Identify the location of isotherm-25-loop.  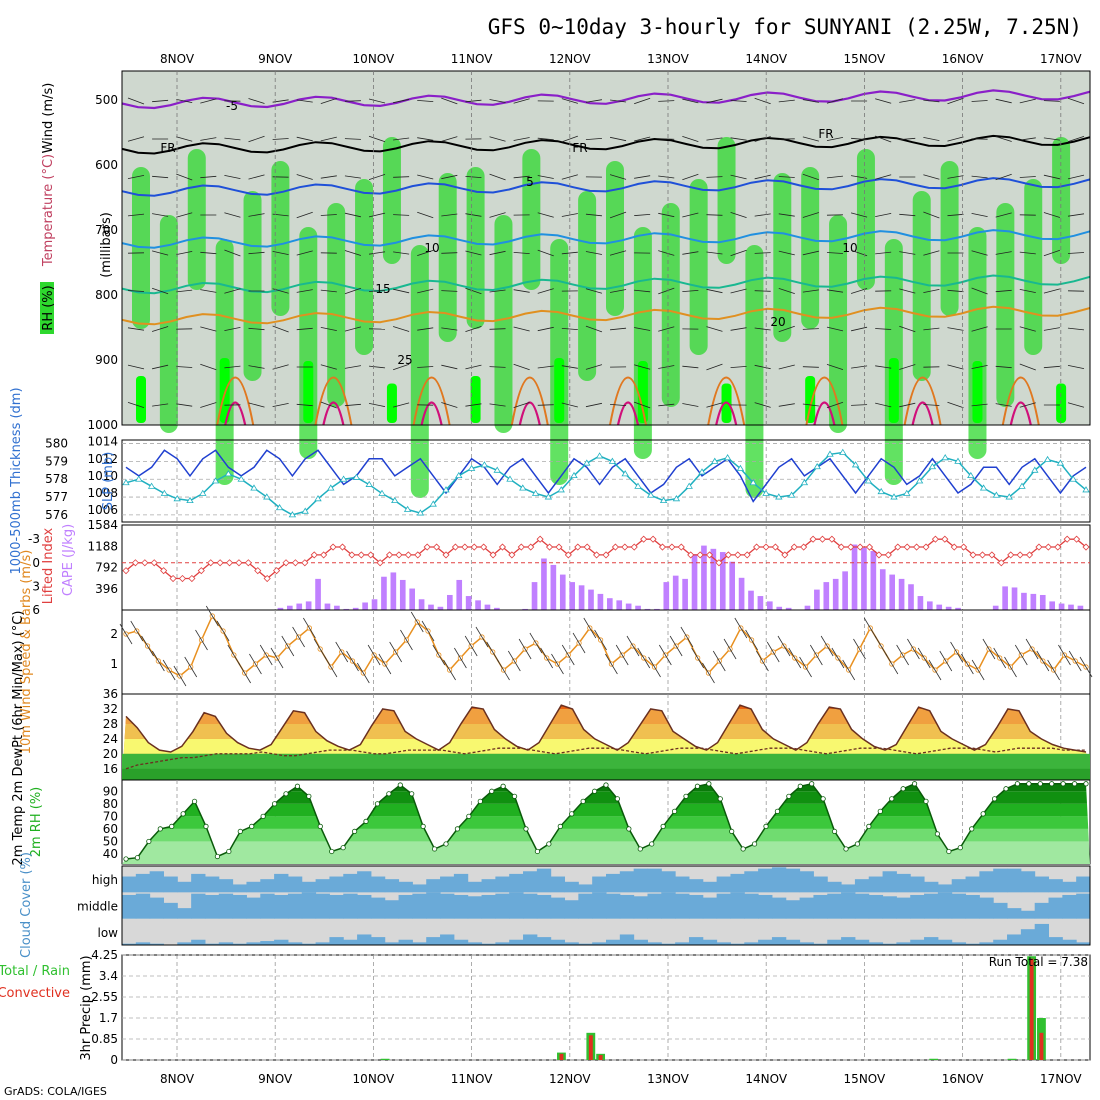
(628, 401).